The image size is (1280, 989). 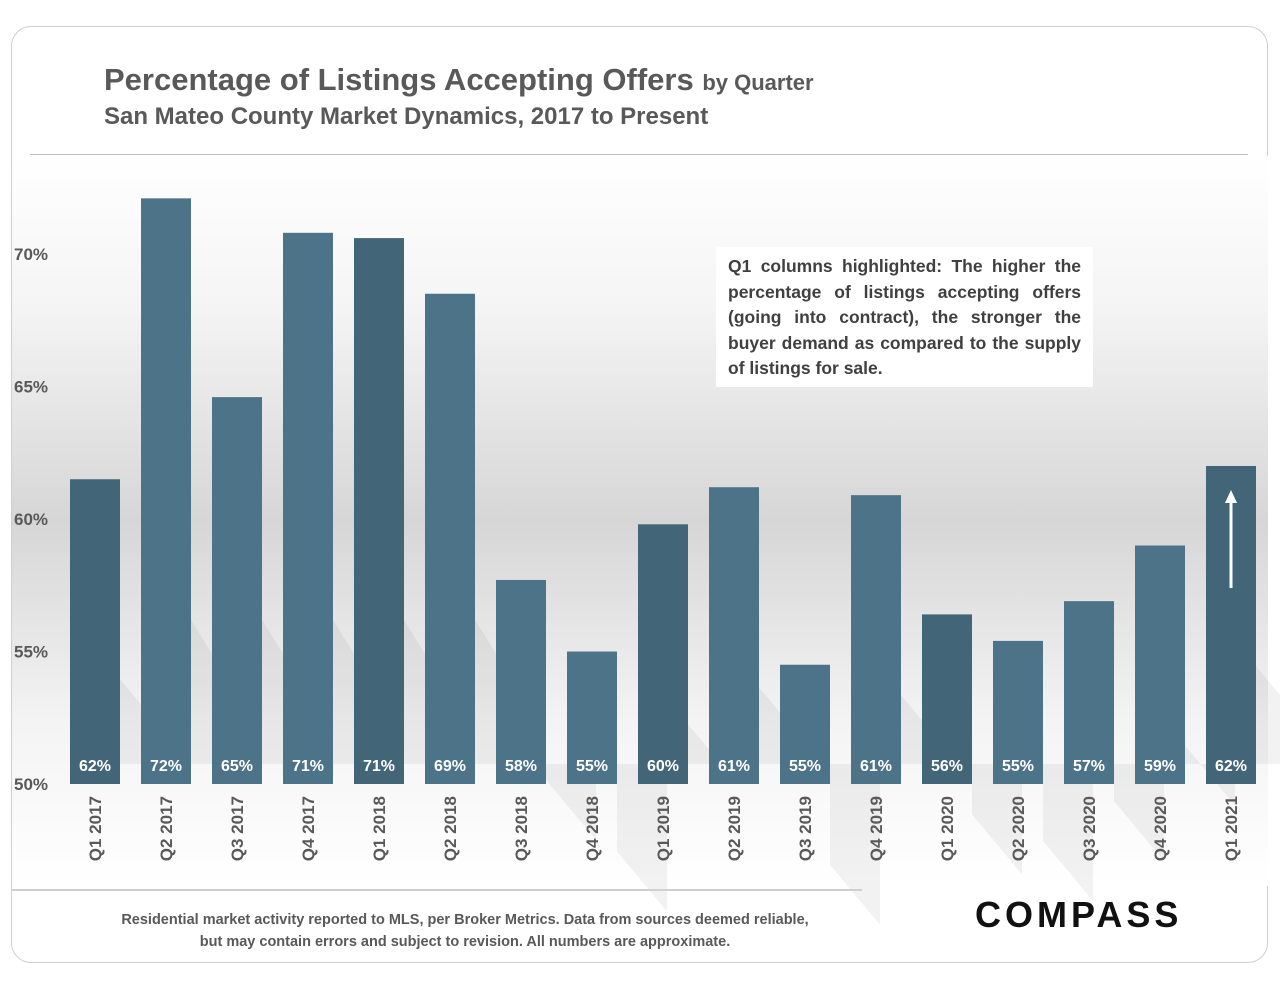 What do you see at coordinates (1089, 828) in the screenshot?
I see `x-tick-label: Q3 2020` at bounding box center [1089, 828].